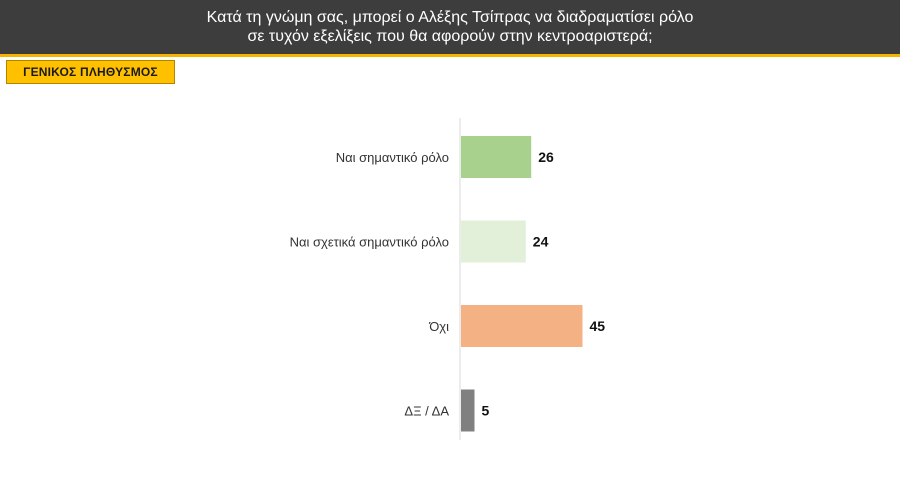  I want to click on category-label-4: ΔΞ / ΔΑ, so click(426, 411).